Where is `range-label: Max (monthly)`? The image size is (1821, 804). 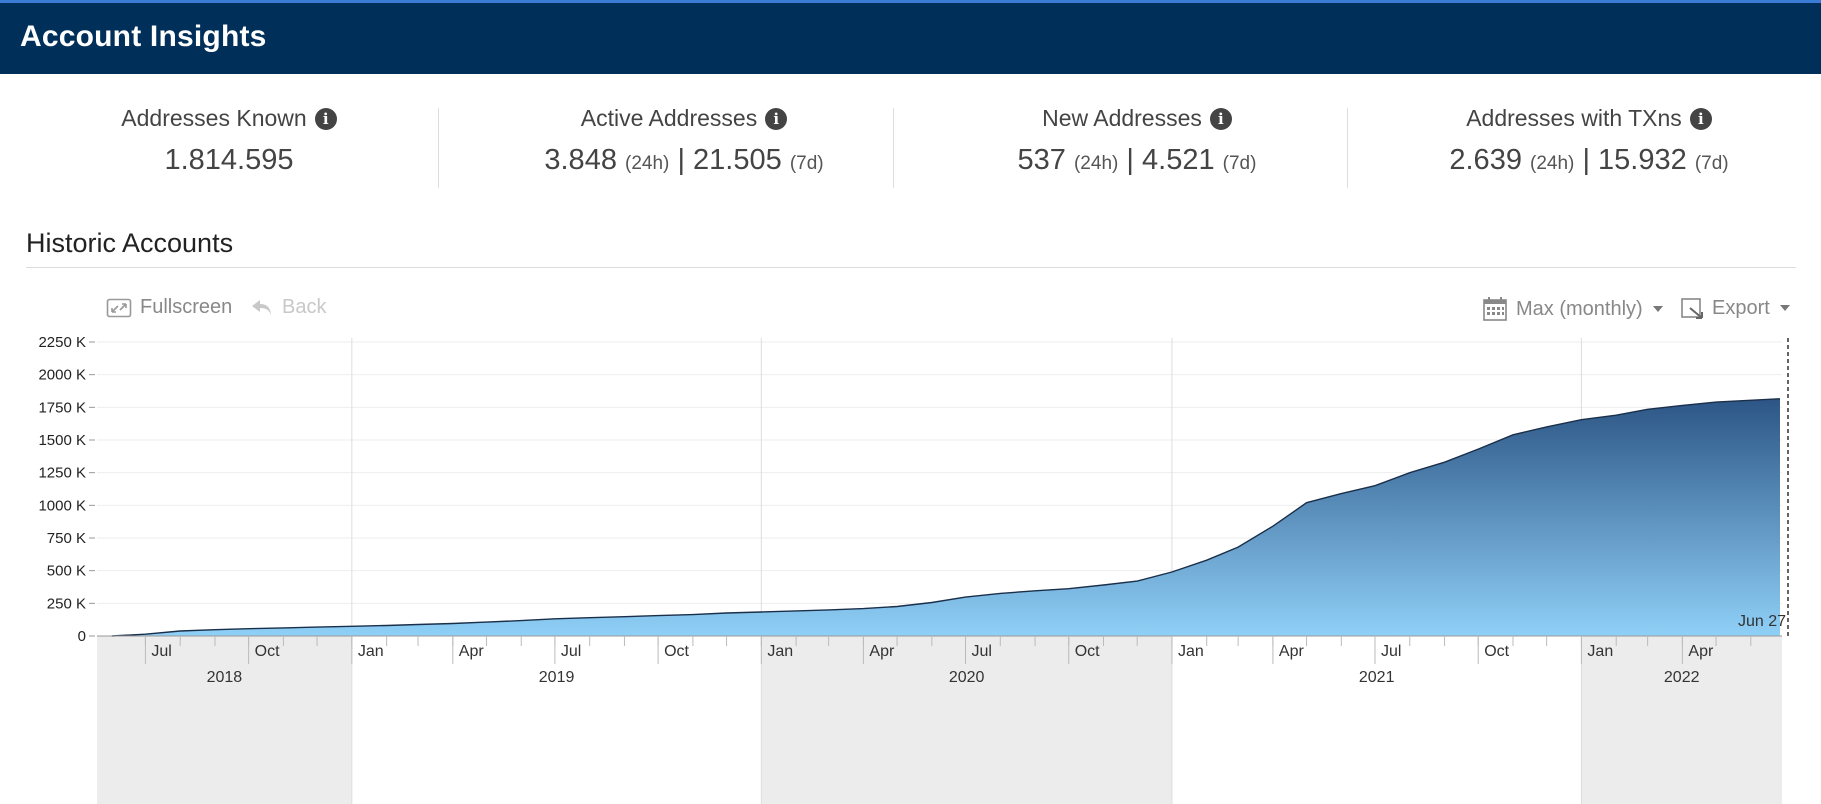 range-label: Max (monthly) is located at coordinates (1579, 308).